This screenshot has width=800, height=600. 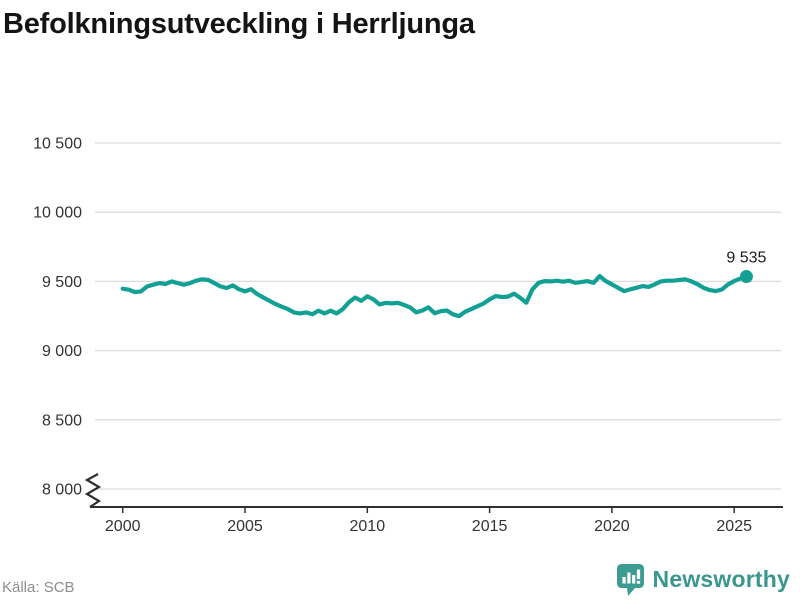 I want to click on page-title: Befolkningsutveckling i Herrljunga, so click(x=239, y=24).